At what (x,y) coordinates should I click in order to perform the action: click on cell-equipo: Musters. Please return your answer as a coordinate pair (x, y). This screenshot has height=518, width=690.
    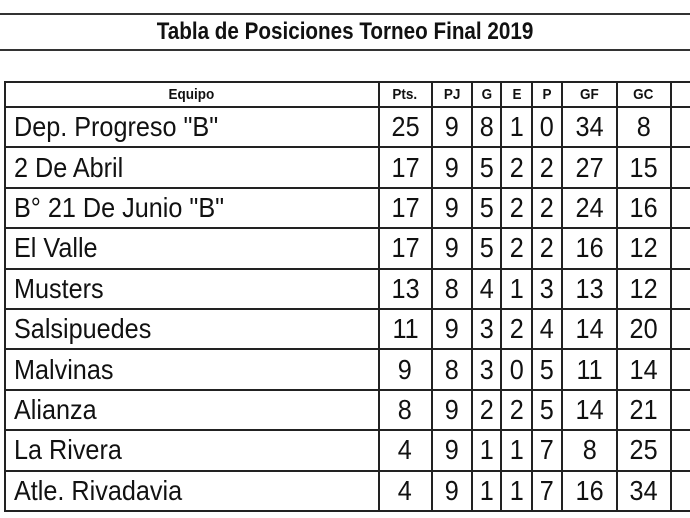
    Looking at the image, I should click on (192, 288).